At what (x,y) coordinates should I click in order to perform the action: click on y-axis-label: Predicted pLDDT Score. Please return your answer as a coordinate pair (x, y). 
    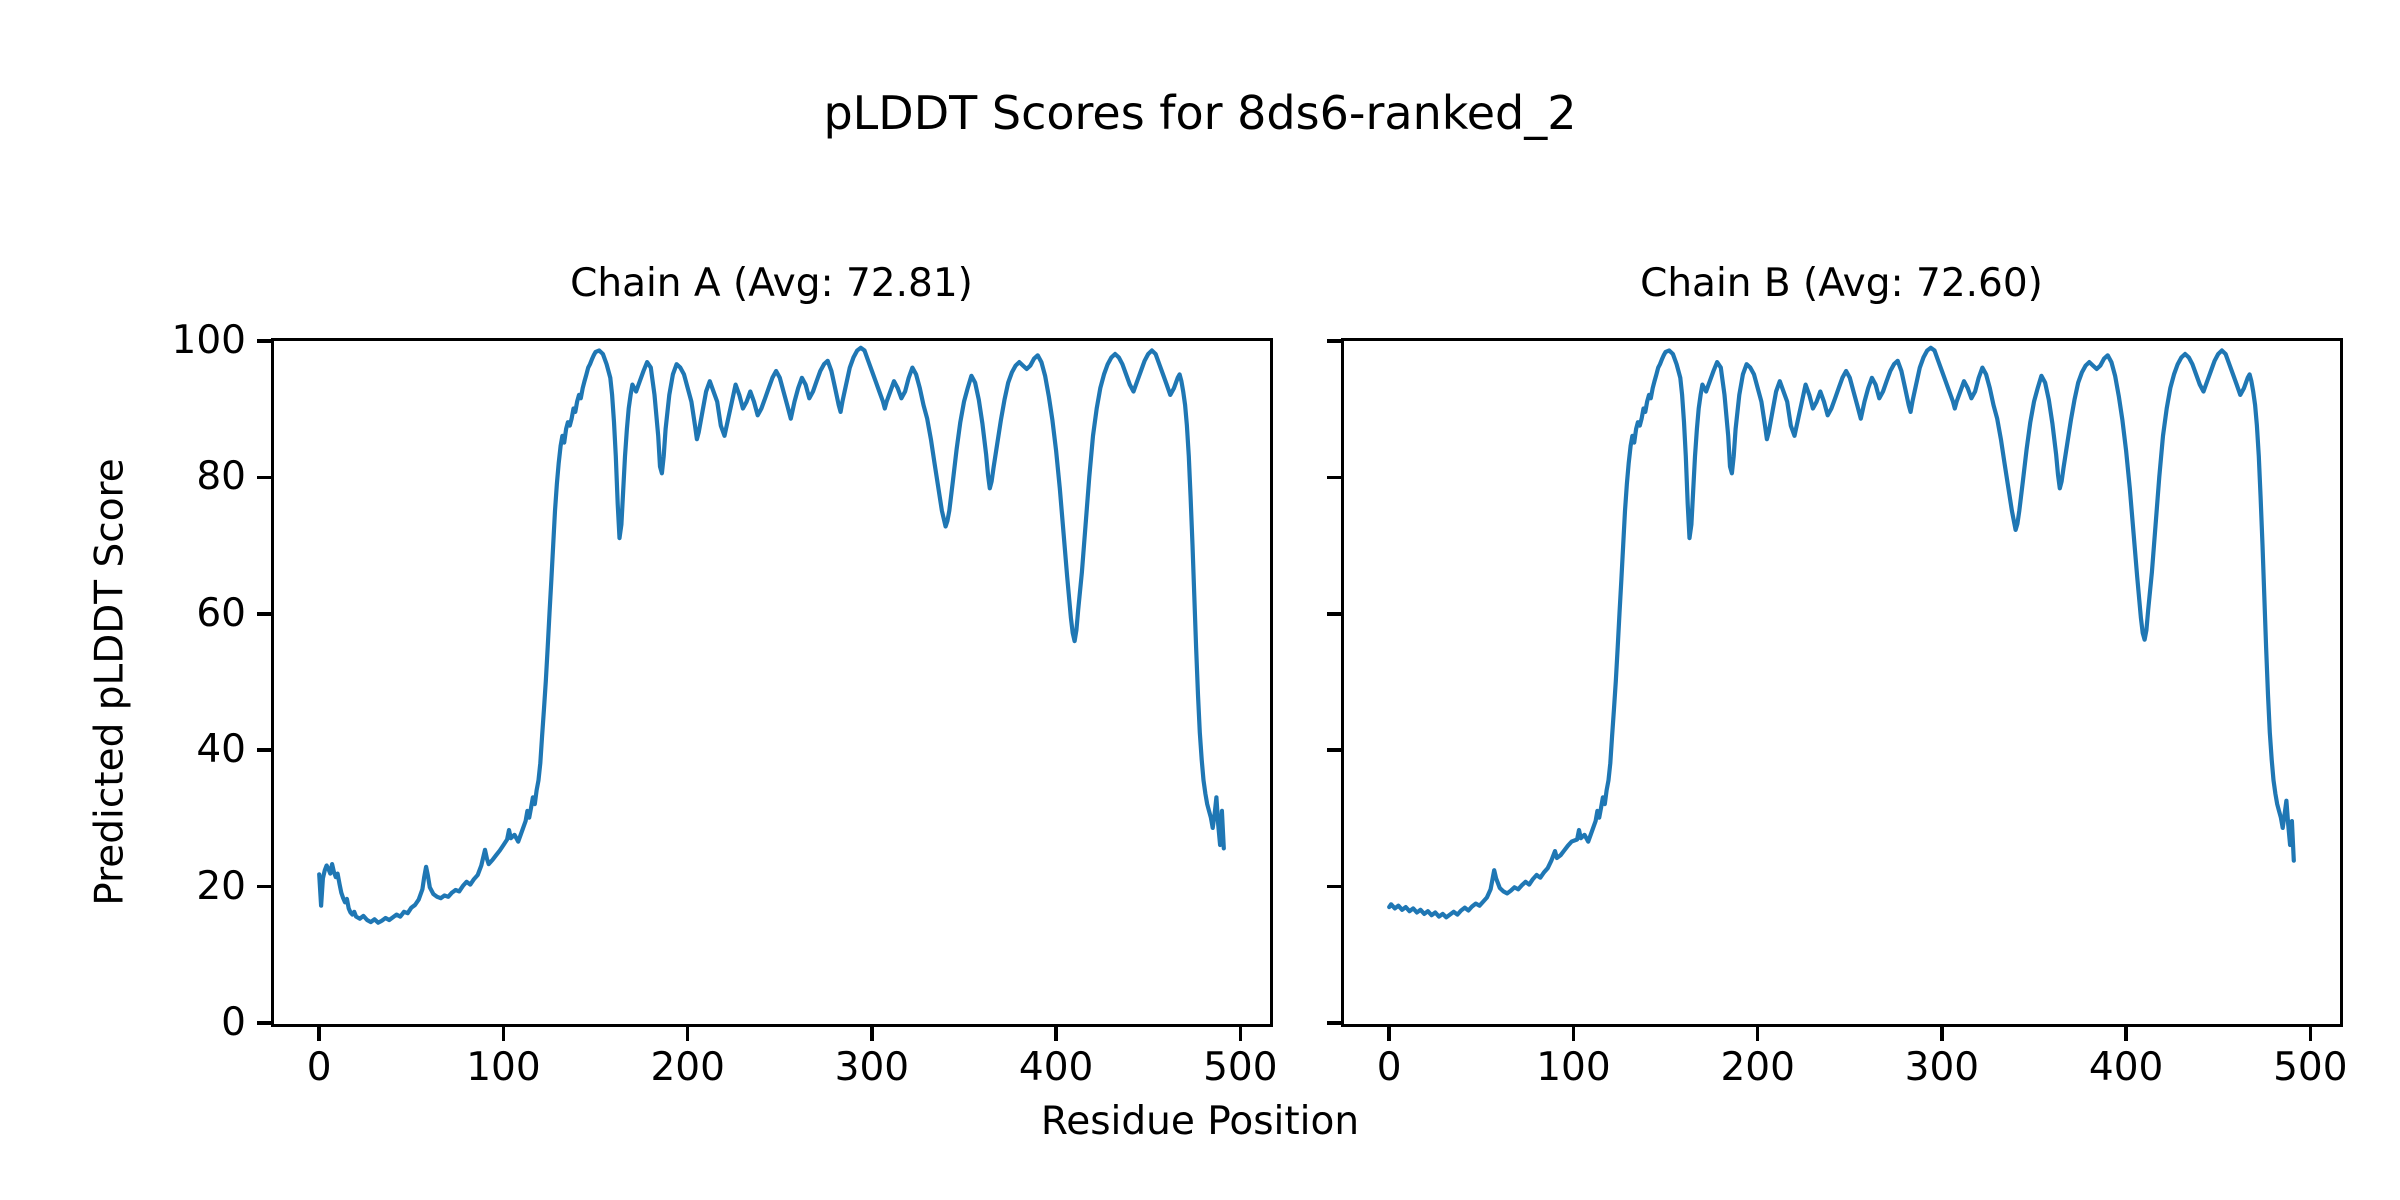
    Looking at the image, I should click on (110, 682).